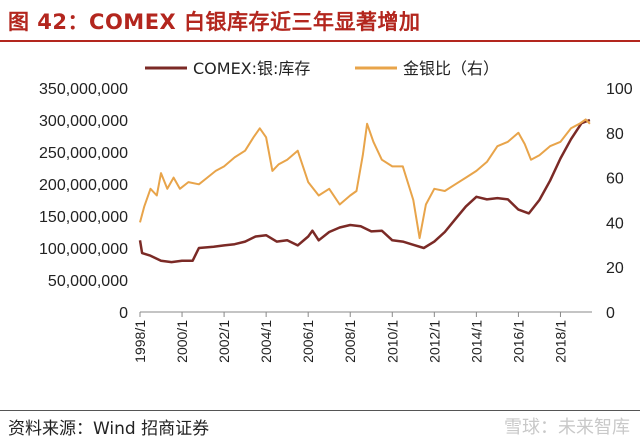 The height and width of the screenshot is (443, 640). Describe the element at coordinates (451, 68) in the screenshot. I see `legend-label: 金银比（右）` at that location.